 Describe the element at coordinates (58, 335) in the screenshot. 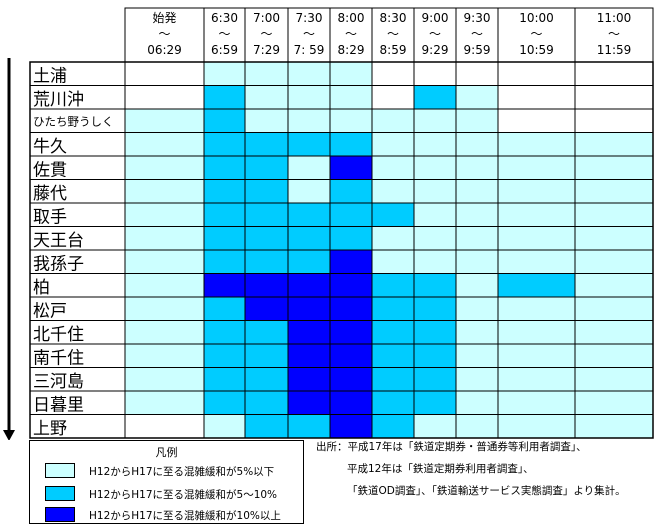

I see `station-label: 北千住` at that location.